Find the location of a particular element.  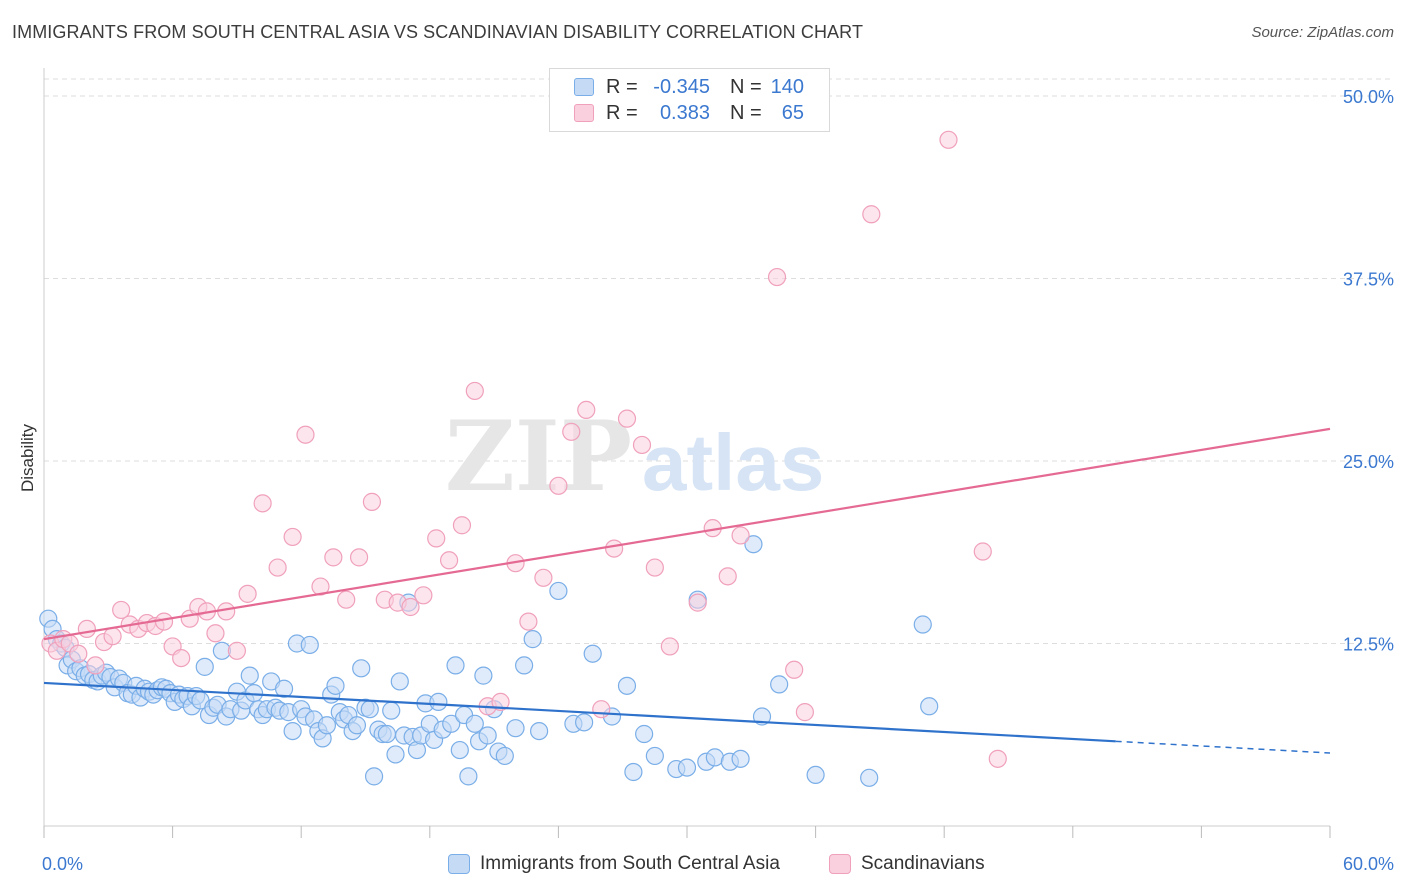

legend-item-immigrants: Immigrants from South Central Asia is located at coordinates (614, 864).